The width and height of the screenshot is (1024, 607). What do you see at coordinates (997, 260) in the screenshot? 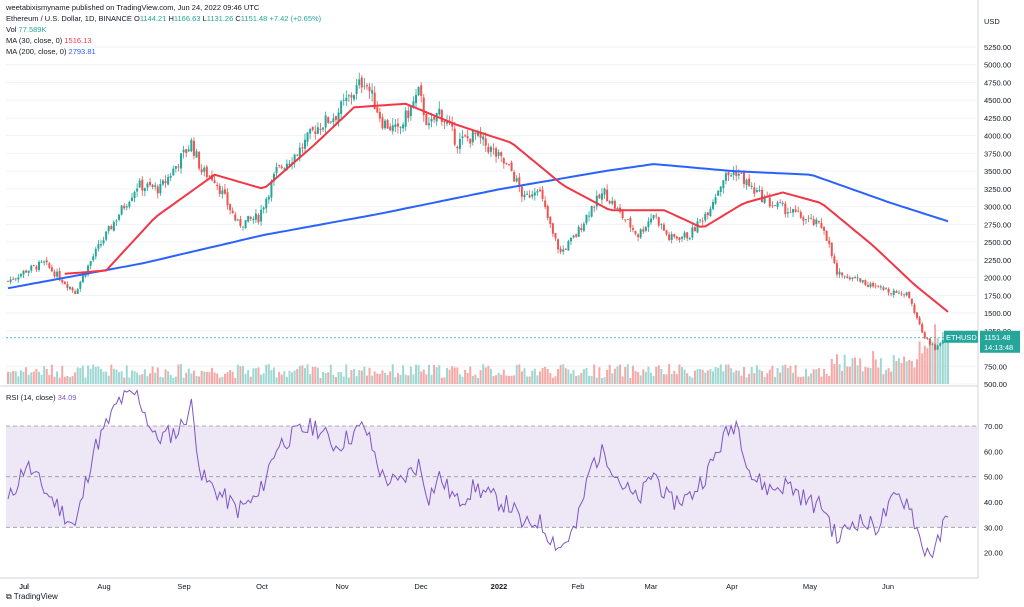
I see `price-tick-label: 2250.00` at bounding box center [997, 260].